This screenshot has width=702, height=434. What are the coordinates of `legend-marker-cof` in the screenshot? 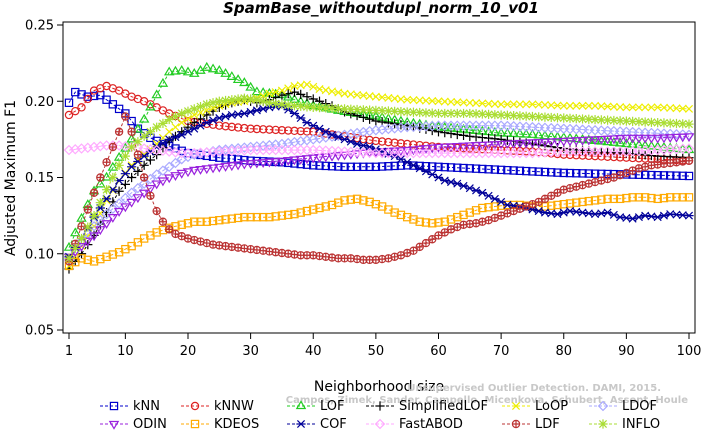 It's located at (301, 424).